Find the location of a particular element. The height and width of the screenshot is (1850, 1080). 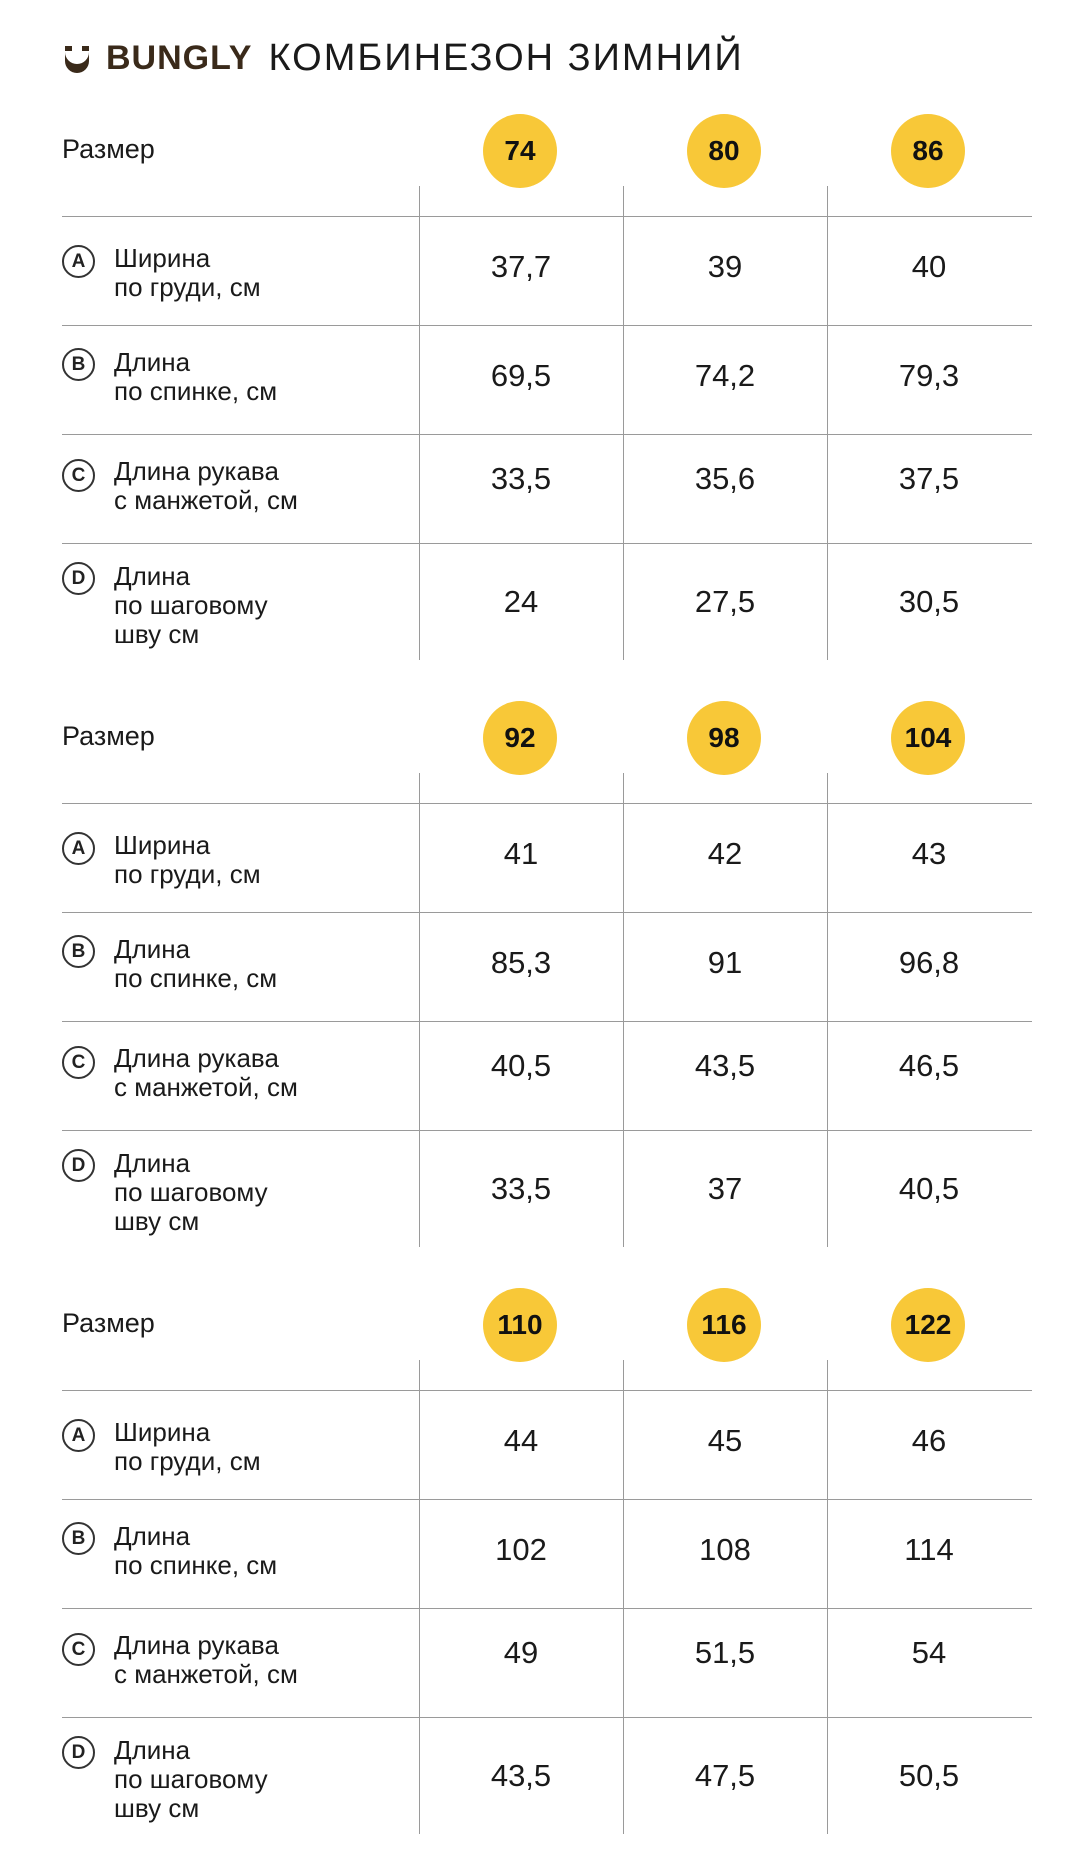

size-circle: 74 is located at coordinates (520, 151).